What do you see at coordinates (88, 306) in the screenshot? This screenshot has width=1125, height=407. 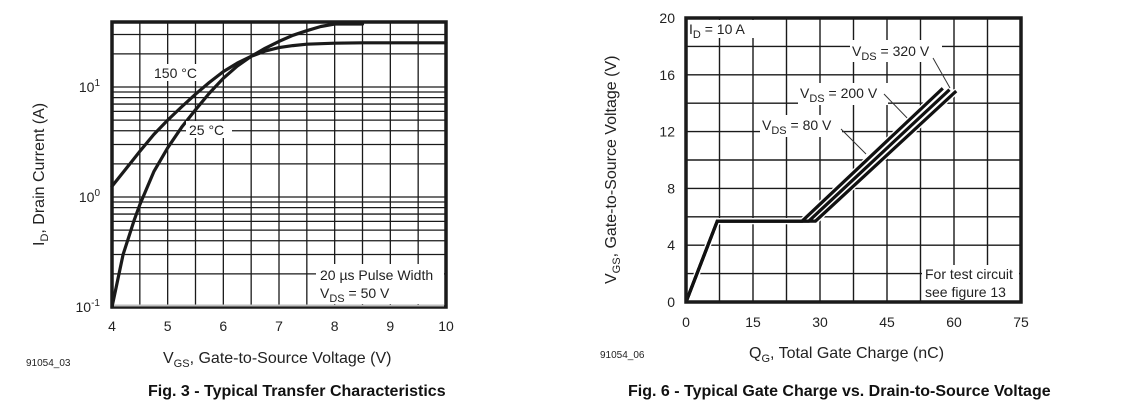 I see `y-tick-label: 10⁻¹` at bounding box center [88, 306].